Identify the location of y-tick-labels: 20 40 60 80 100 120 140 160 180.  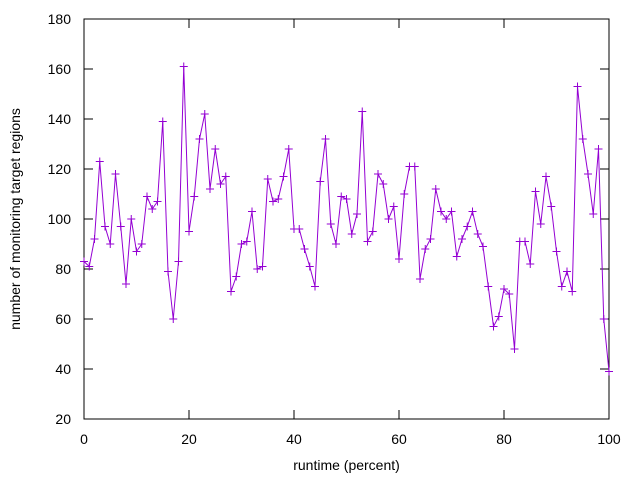
(60, 219).